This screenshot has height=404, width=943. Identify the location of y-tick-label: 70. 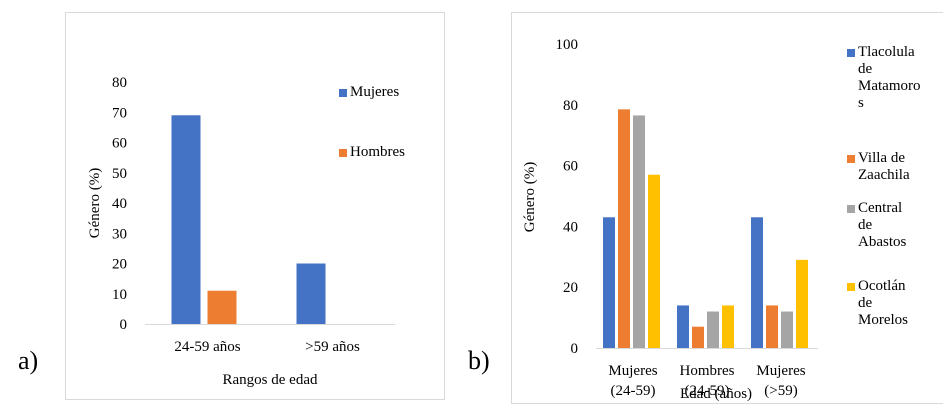
(119, 113).